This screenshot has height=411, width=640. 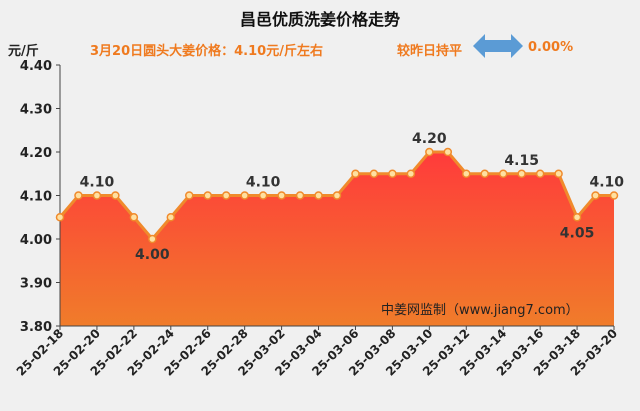 What do you see at coordinates (36, 327) in the screenshot?
I see `y-tick-label: 3.80` at bounding box center [36, 327].